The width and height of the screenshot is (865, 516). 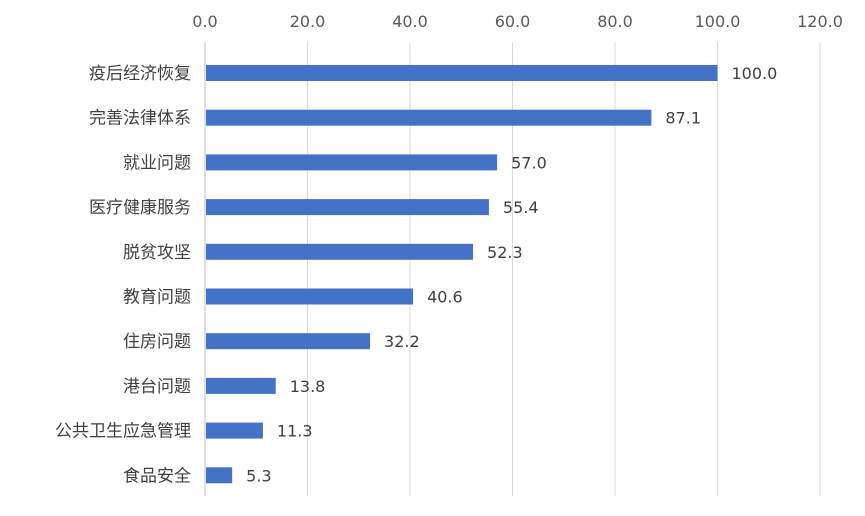 What do you see at coordinates (402, 341) in the screenshot?
I see `data-label: 32.2` at bounding box center [402, 341].